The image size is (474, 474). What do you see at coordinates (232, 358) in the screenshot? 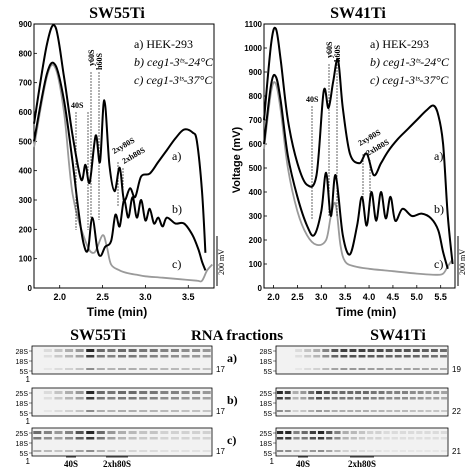
I see `row-label-a: a)` at bounding box center [232, 358].